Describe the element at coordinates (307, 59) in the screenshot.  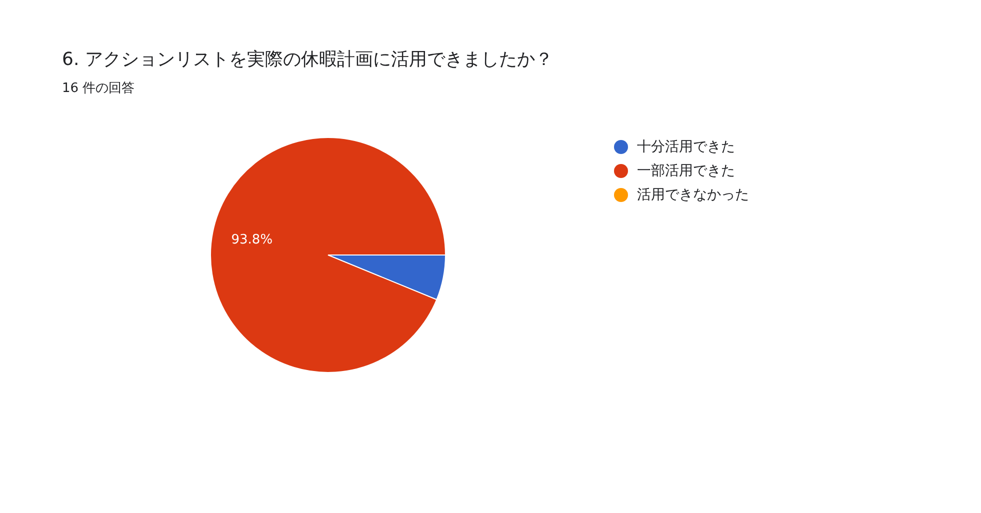
I see `chart-title: 6. アクションリストを実際の休暇計画に活用できましたか？` at that location.